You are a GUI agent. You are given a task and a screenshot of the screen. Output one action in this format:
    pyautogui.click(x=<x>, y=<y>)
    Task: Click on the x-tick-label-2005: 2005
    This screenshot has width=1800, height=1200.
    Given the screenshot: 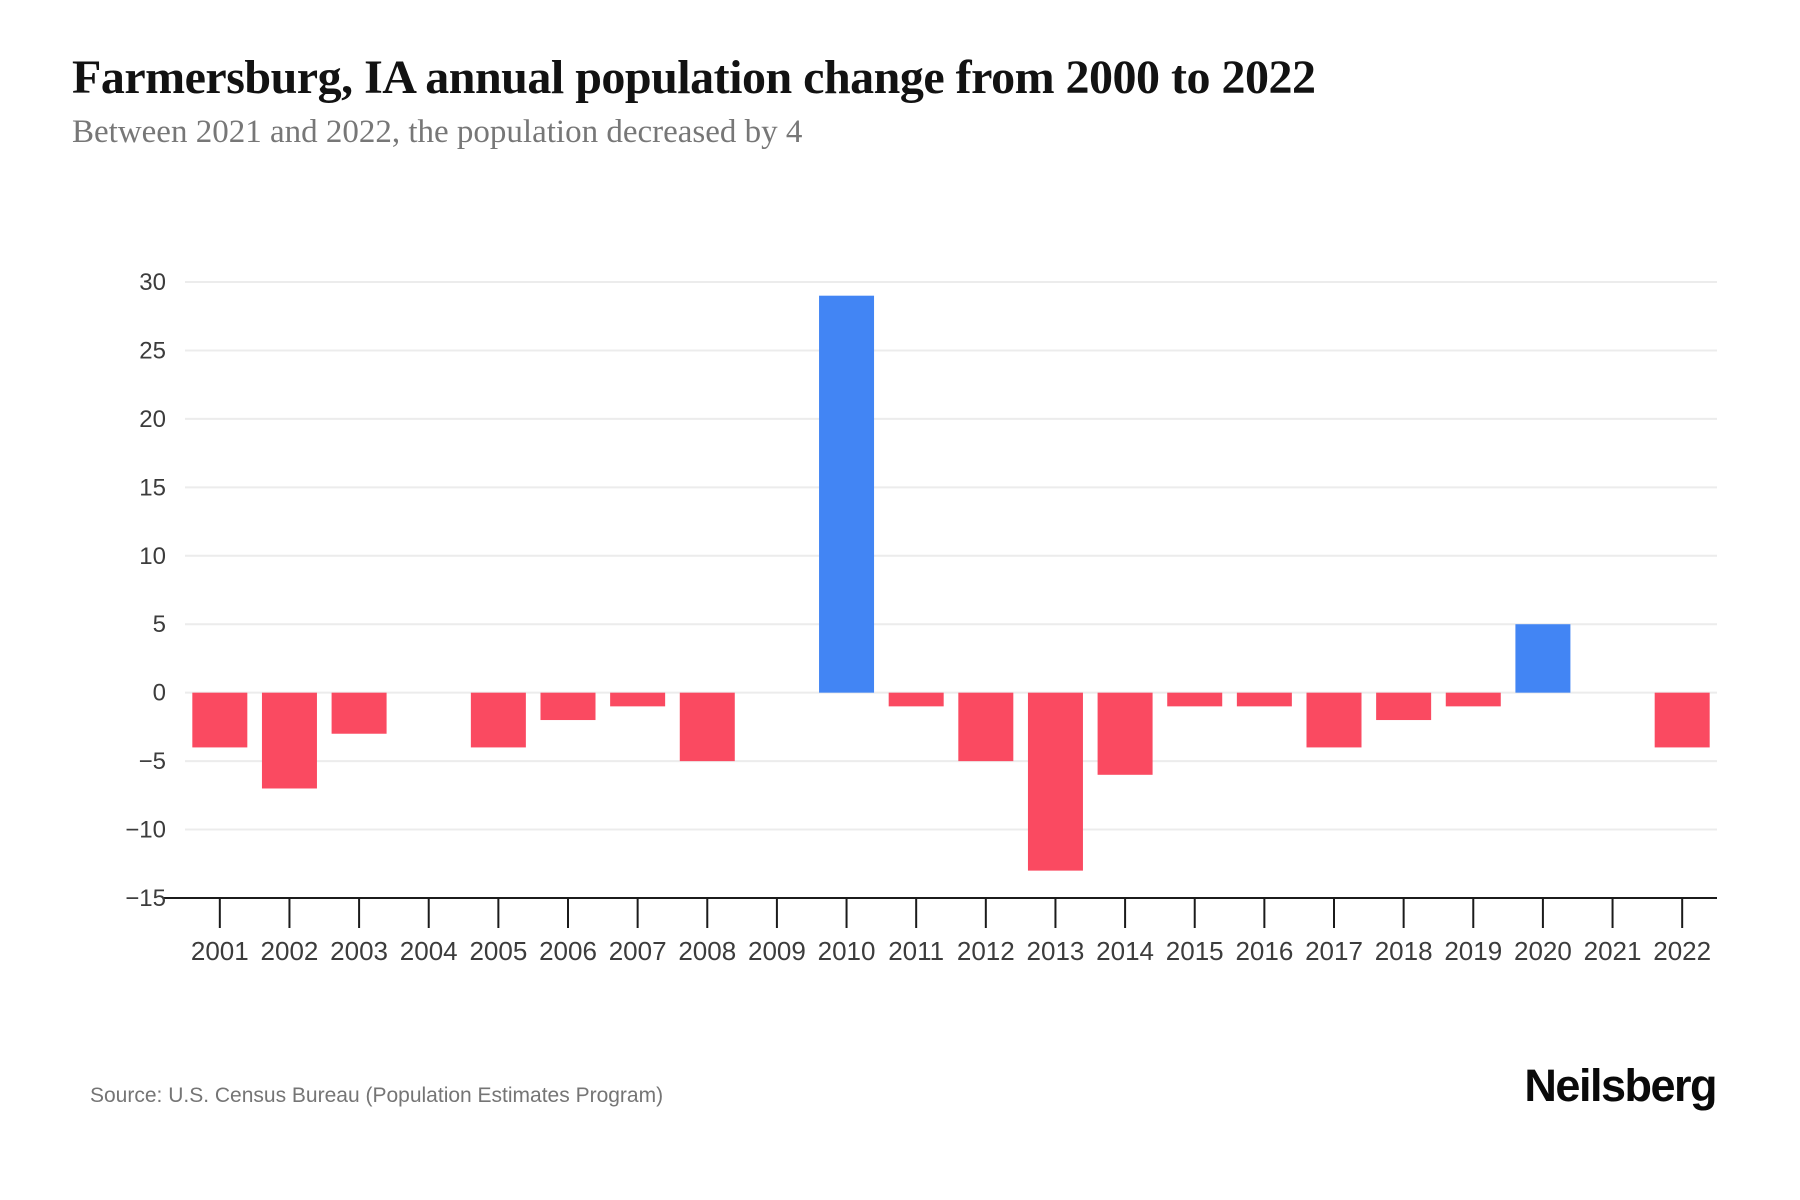 What is the action you would take?
    pyautogui.click(x=498, y=951)
    